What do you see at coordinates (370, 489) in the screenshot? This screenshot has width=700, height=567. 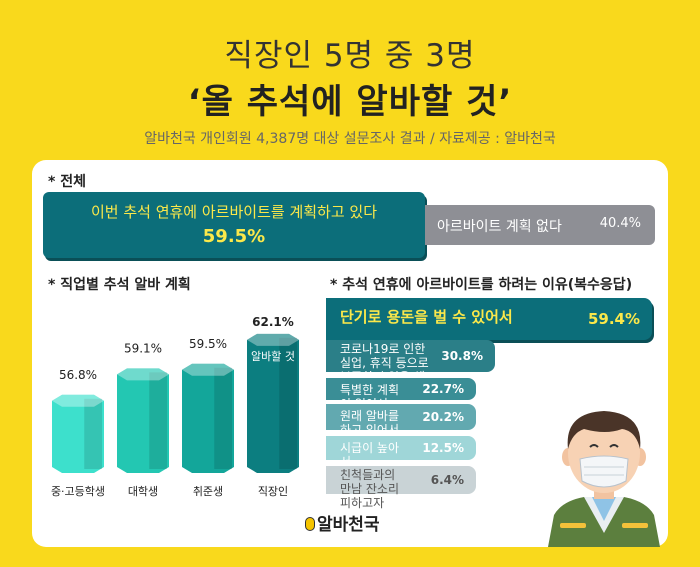 I see `reason-label-5: 친척들과의 만남 잔소리 피하고자` at bounding box center [370, 489].